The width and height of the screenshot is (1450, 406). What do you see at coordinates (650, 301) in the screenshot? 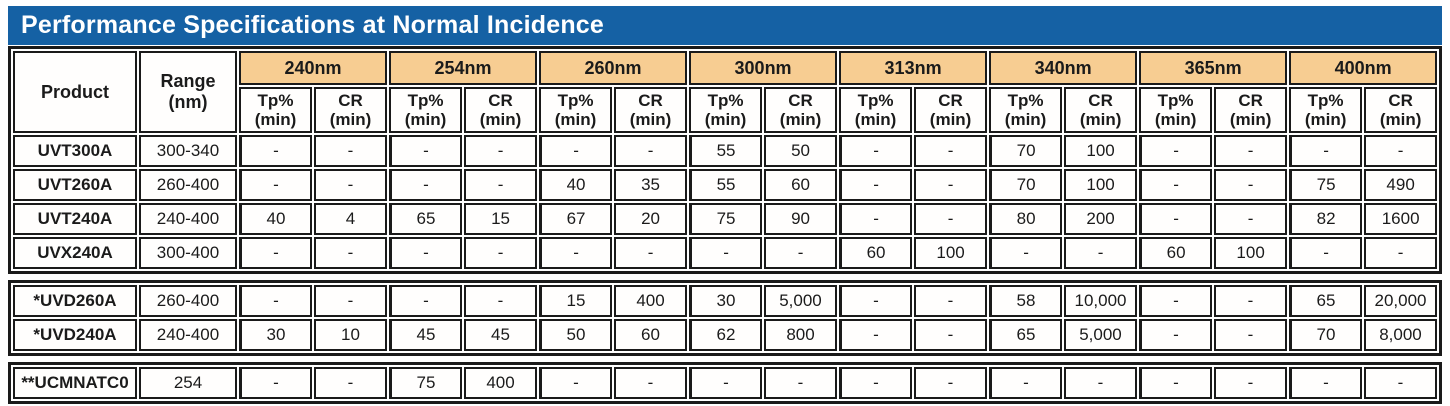
I see `value-cell: 400` at bounding box center [650, 301].